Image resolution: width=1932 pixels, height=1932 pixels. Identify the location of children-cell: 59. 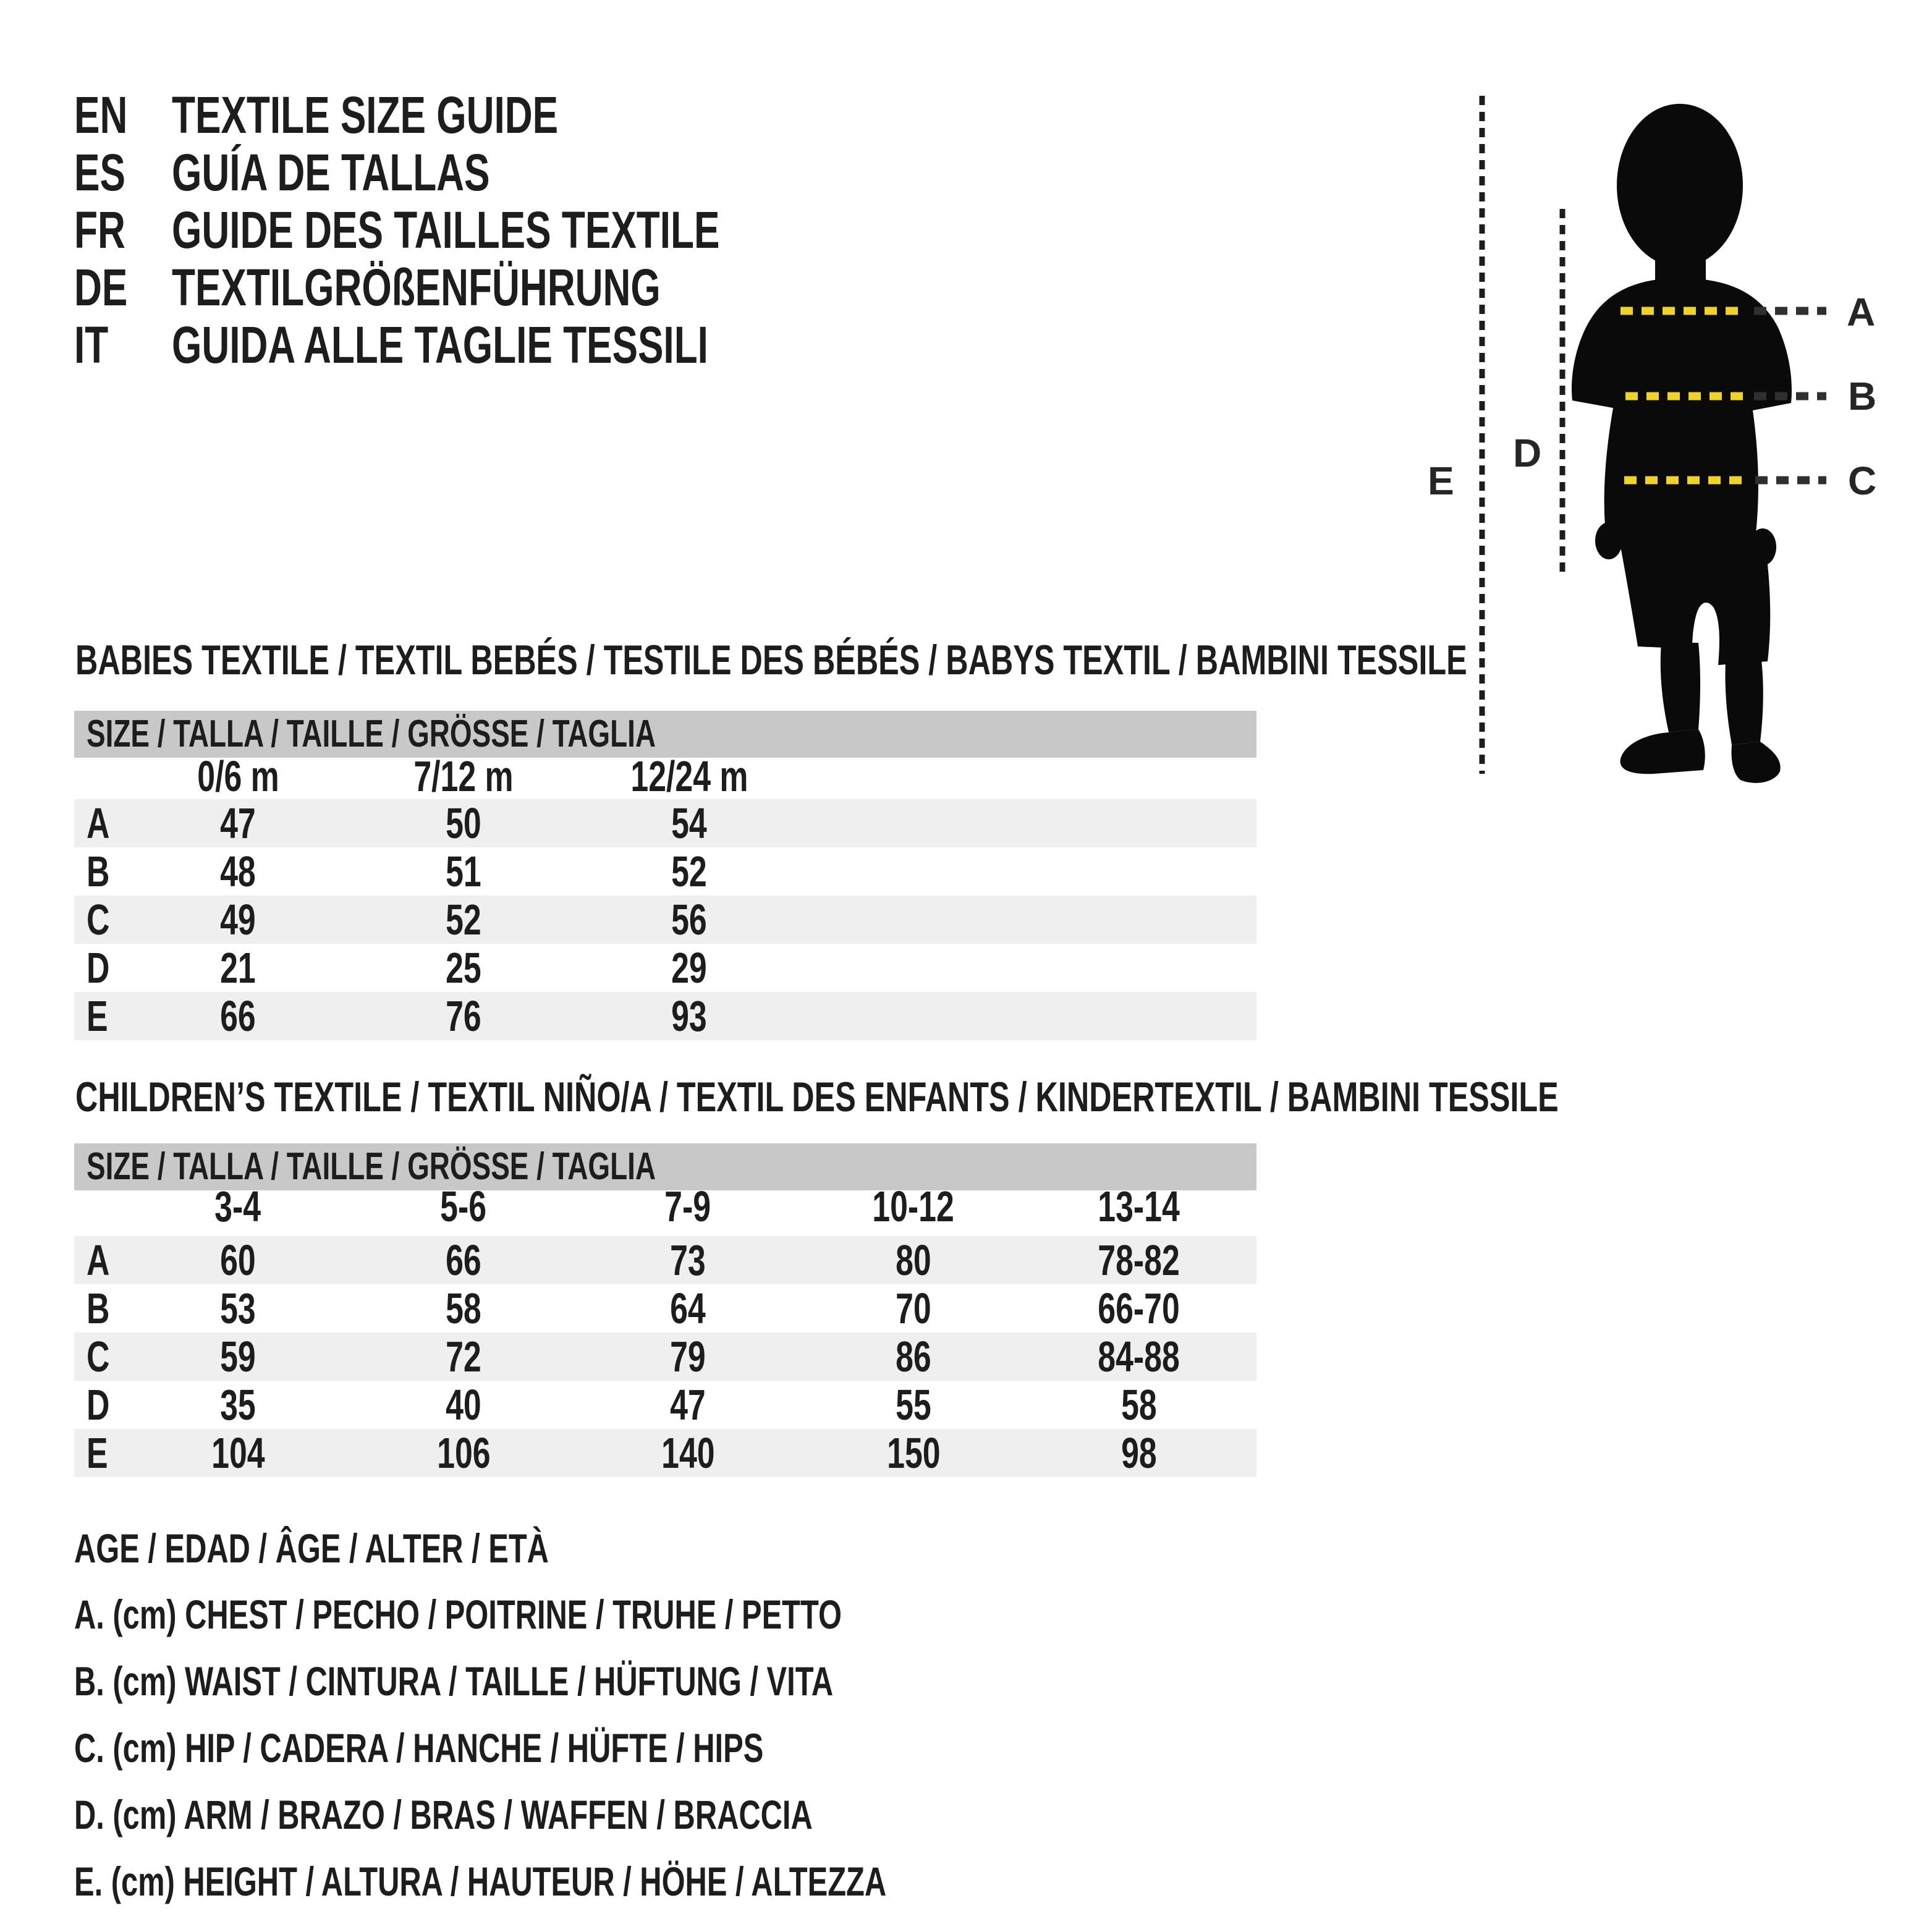
(238, 1356).